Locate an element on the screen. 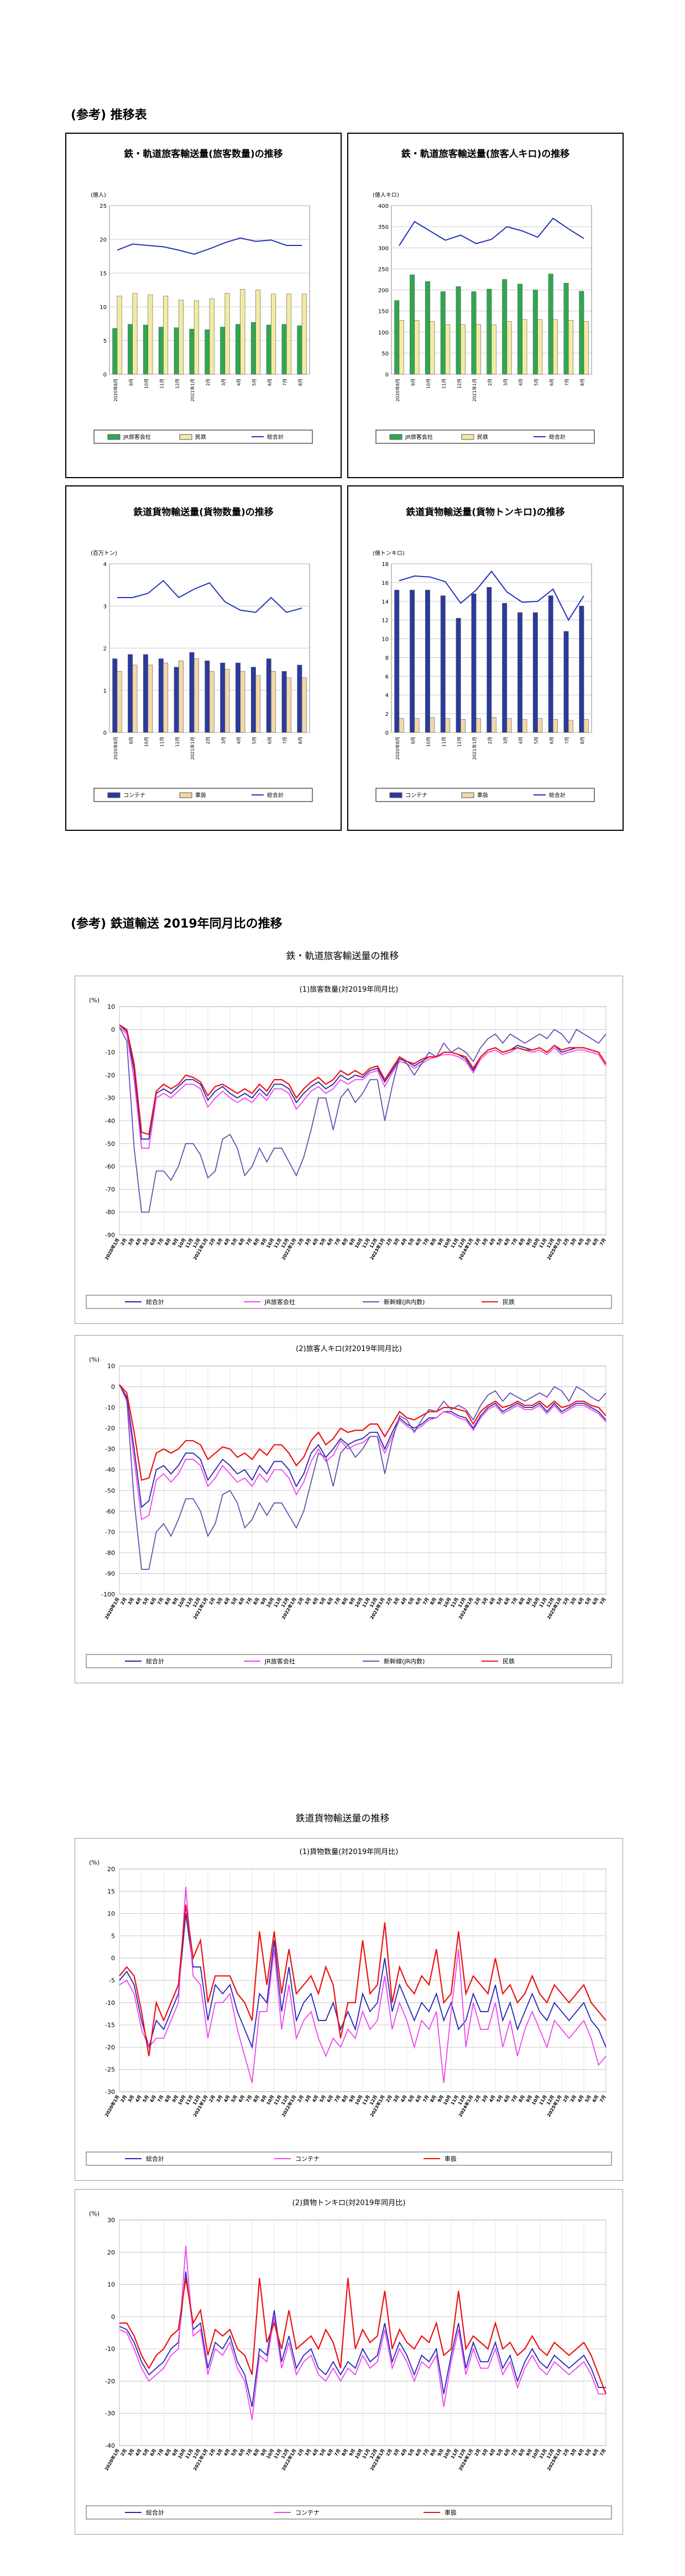  panel-title: 鉄・軌道旅客輸送量(旅客人キロ)の推移 is located at coordinates (485, 154).